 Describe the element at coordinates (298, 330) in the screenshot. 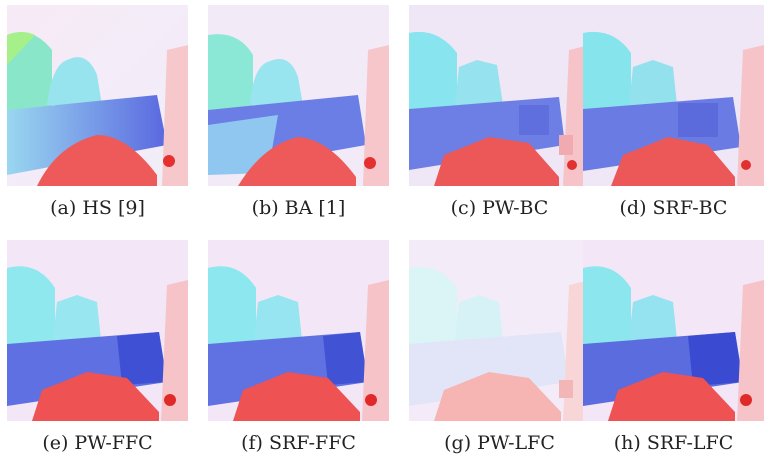

I see `optical-flow-image-f` at that location.